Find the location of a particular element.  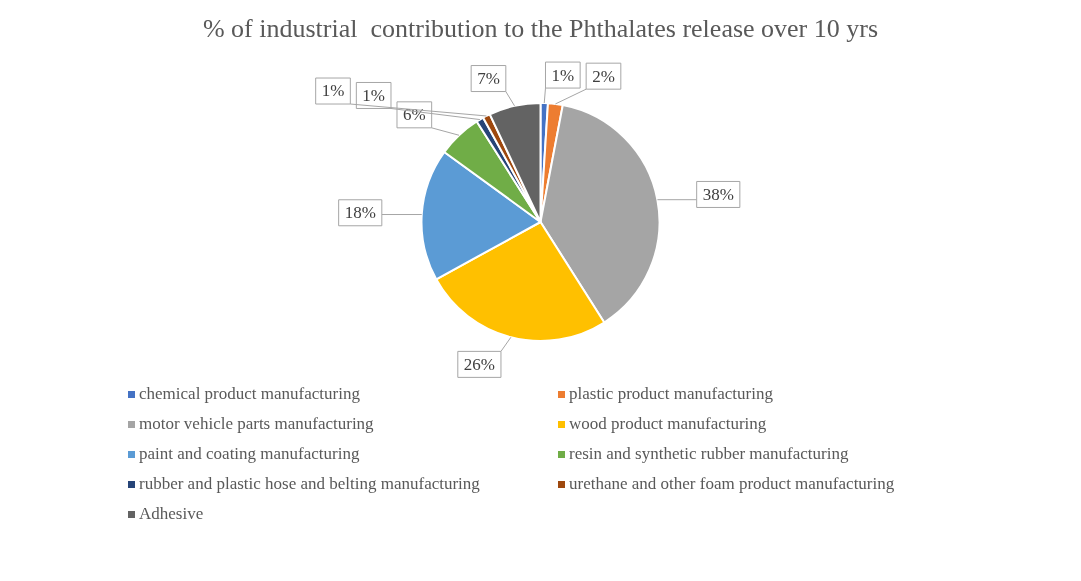

legend-label: plastic product manufacturing is located at coordinates (671, 394).